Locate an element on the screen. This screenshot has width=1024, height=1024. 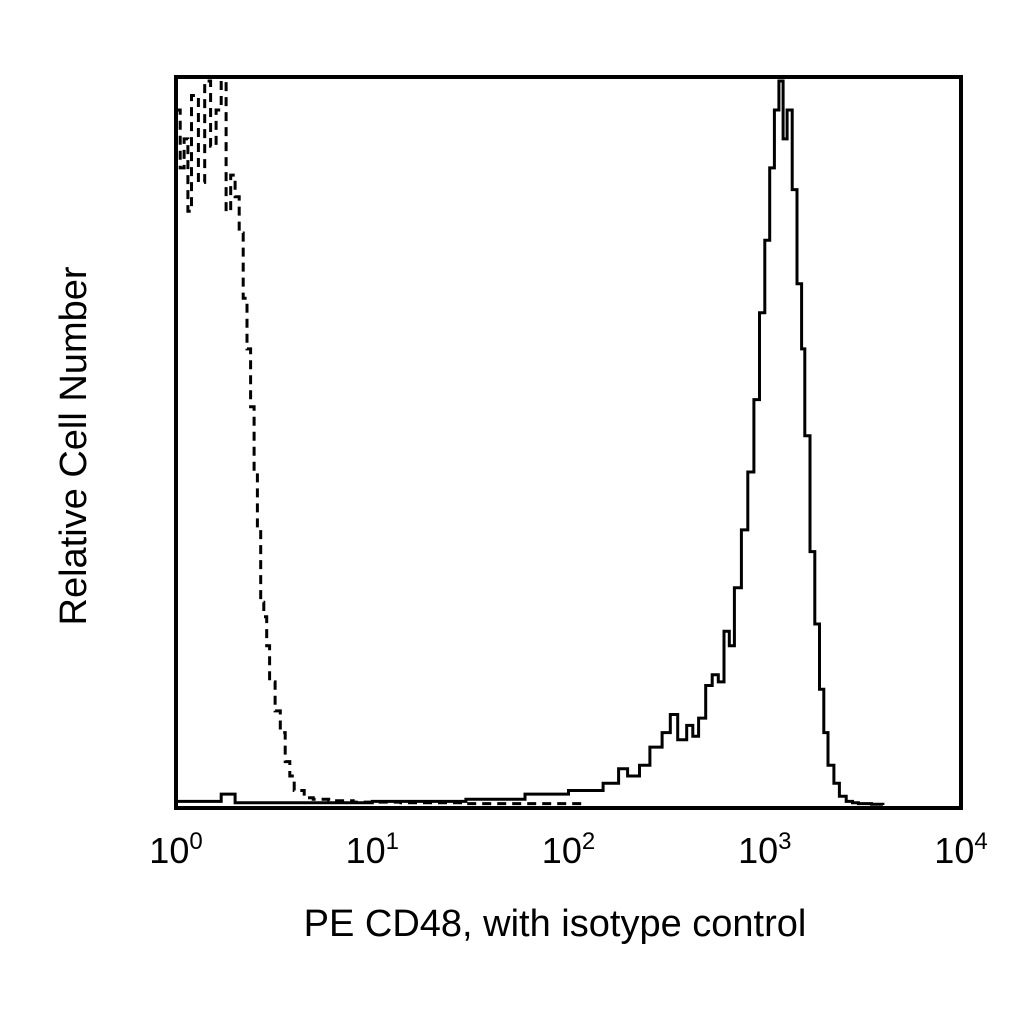
x-tick-label: 10⁴ is located at coordinates (960, 849).